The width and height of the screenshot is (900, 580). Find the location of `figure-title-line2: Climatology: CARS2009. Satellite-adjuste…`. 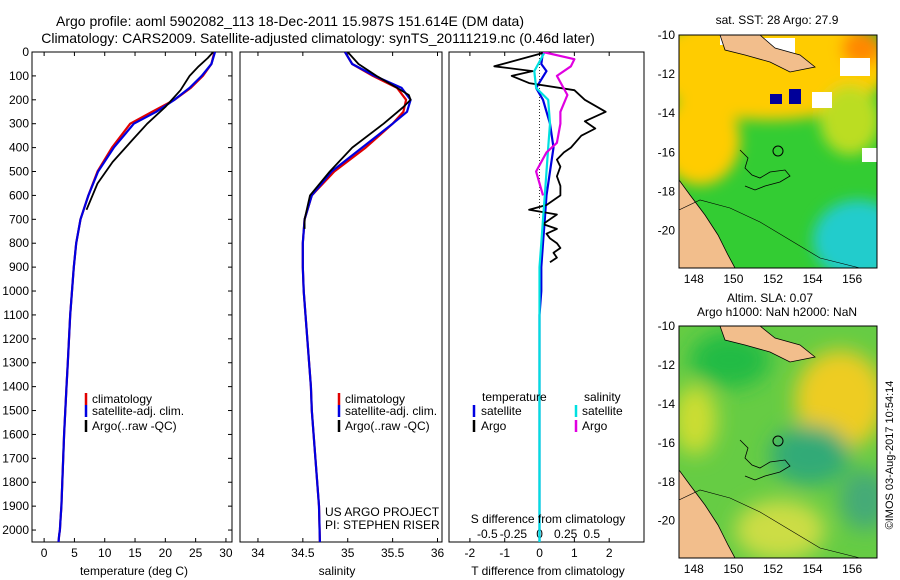

figure-title-line2: Climatology: CARS2009. Satellite-adjuste… is located at coordinates (318, 38).